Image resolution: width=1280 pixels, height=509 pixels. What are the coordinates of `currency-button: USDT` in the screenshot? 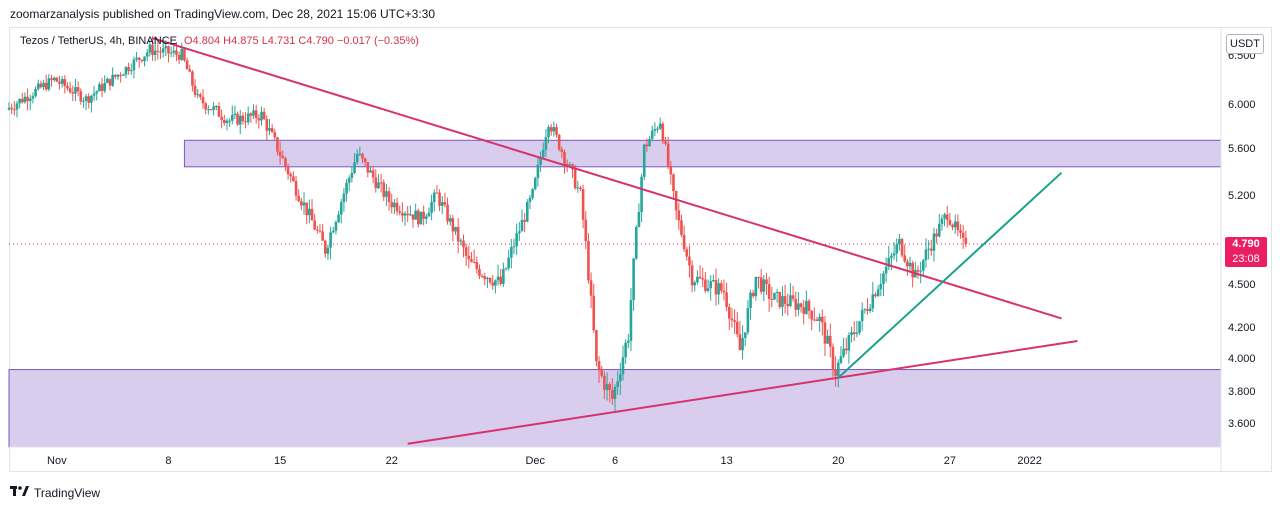 It's located at (1245, 44).